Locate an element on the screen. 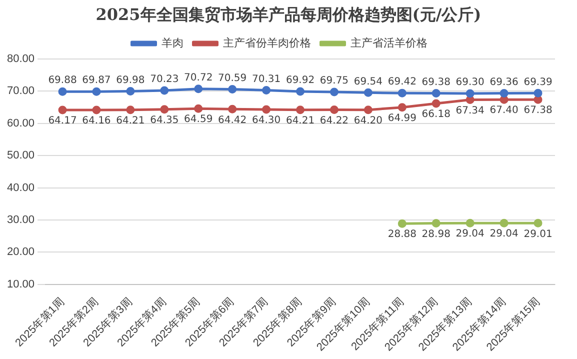 The height and width of the screenshot is (359, 577). data-label: 64.42 is located at coordinates (232, 120).